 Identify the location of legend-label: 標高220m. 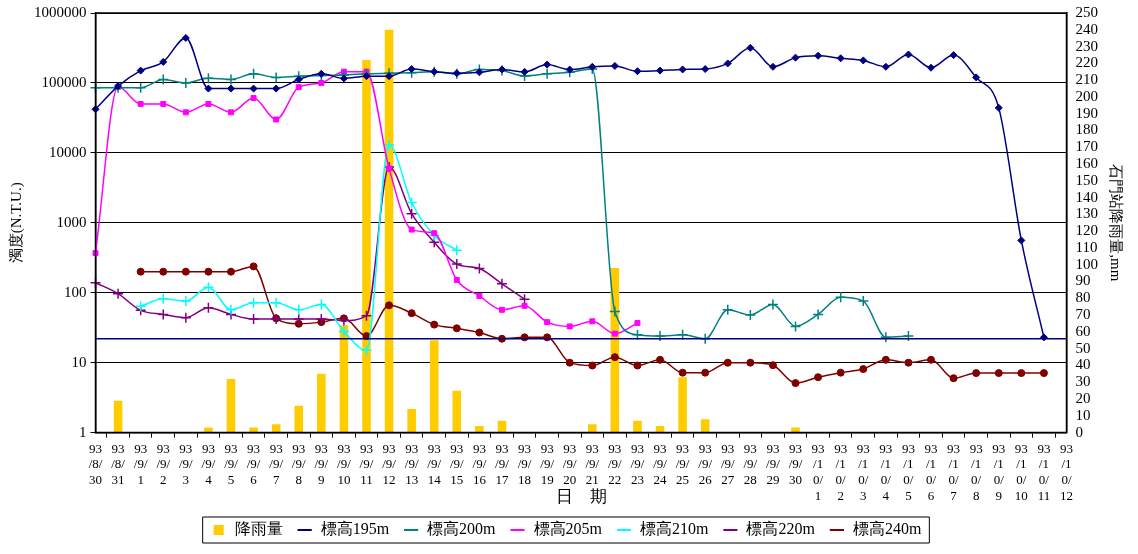
(781, 529).